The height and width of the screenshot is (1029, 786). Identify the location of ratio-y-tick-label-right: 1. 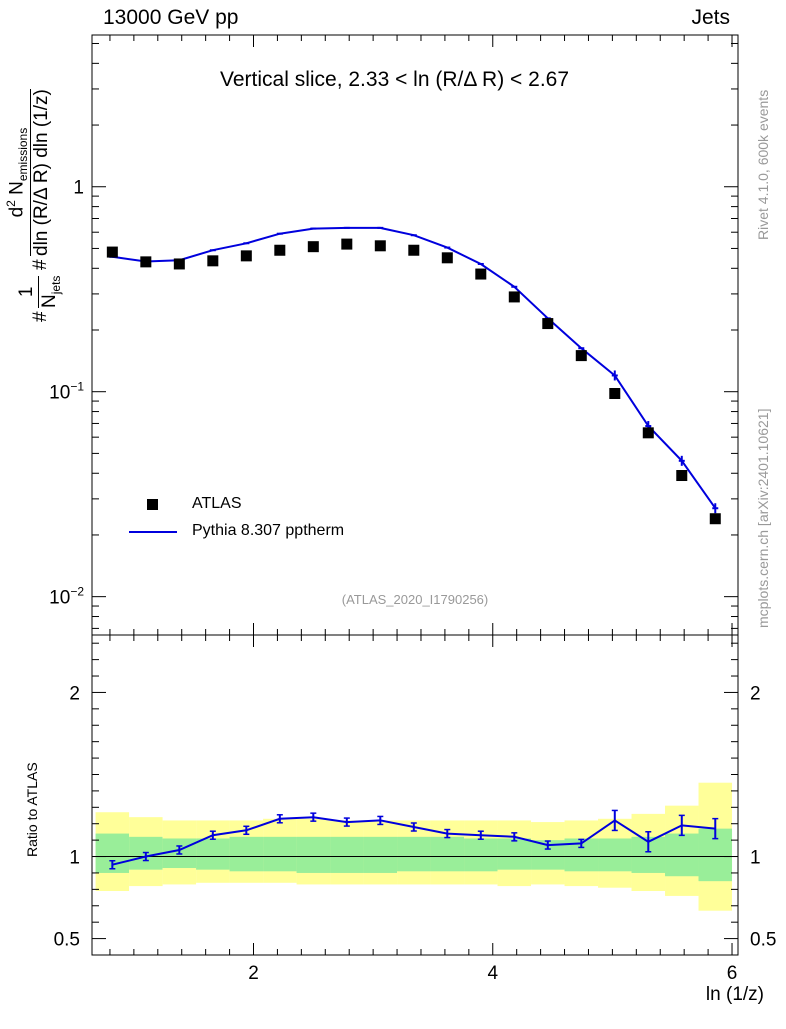
(755, 858).